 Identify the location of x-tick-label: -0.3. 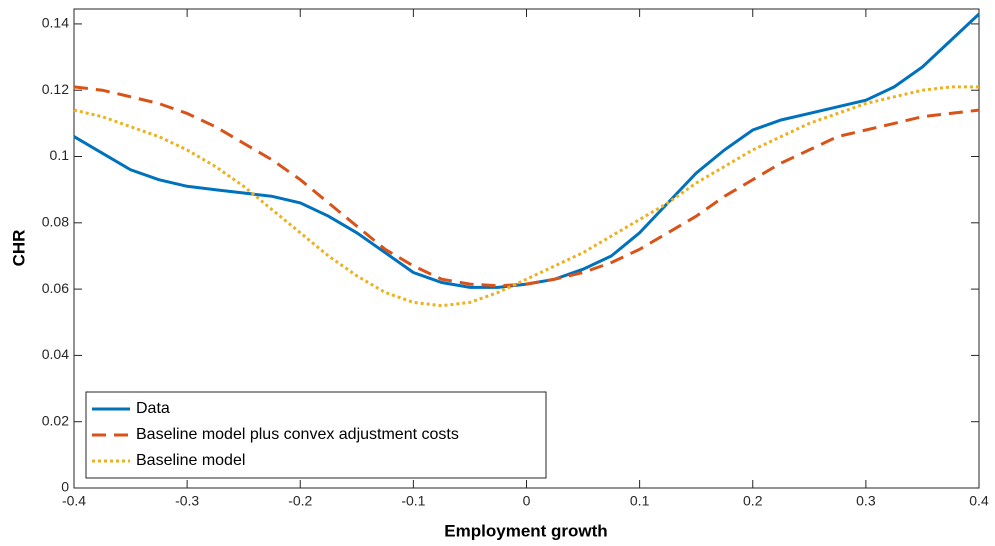
(187, 501).